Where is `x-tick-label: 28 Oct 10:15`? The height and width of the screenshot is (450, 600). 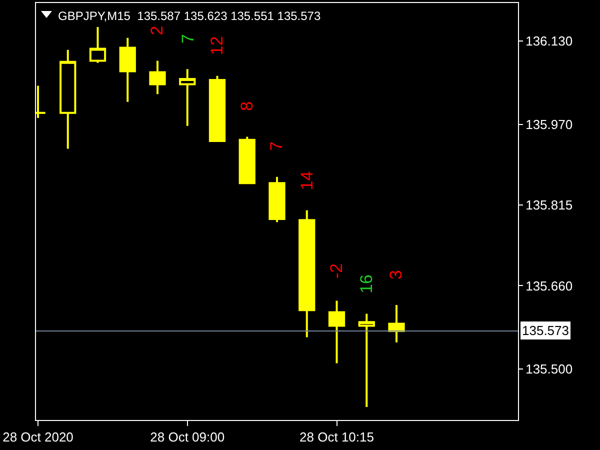
x-tick-label: 28 Oct 10:15 is located at coordinates (337, 437).